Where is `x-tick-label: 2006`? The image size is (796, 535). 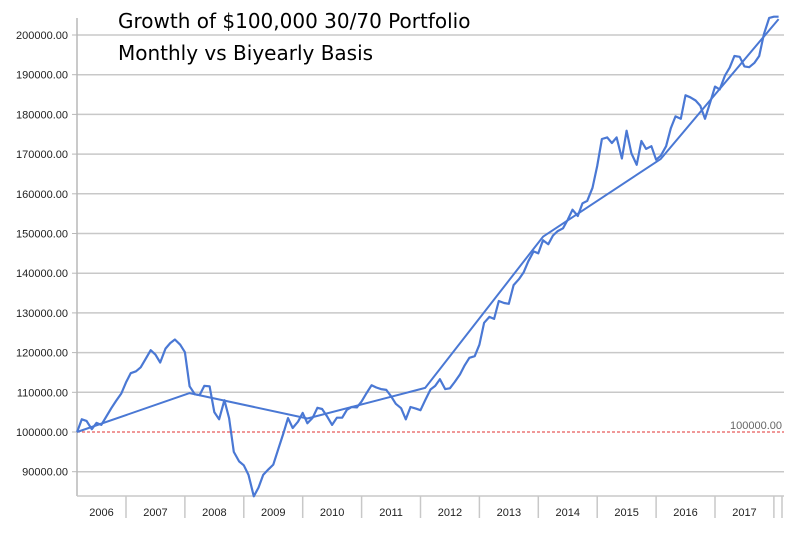
x-tick-label: 2006 is located at coordinates (101, 513).